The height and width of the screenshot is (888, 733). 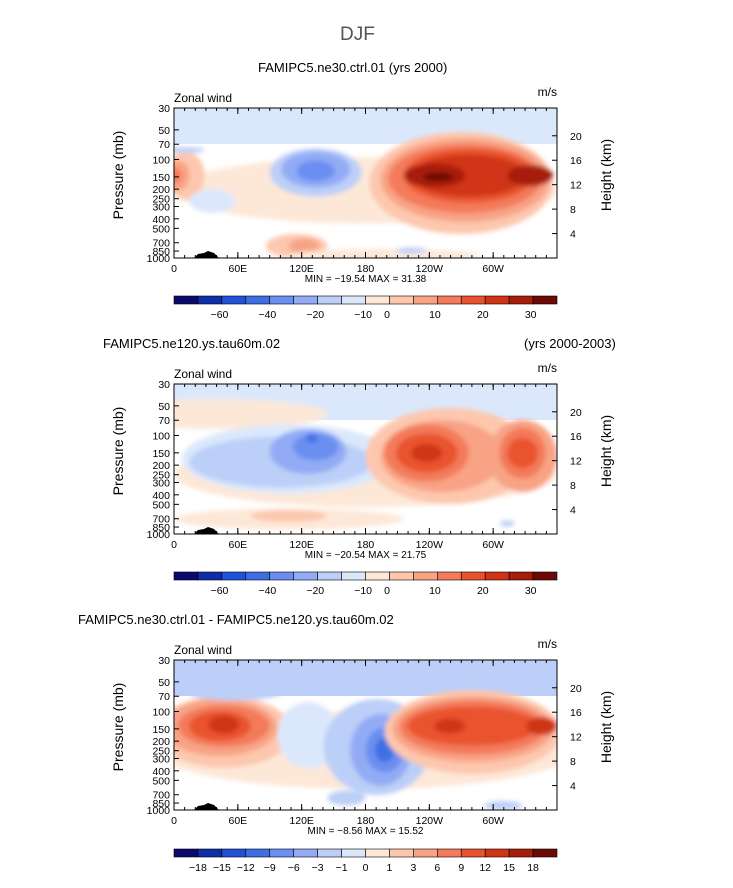 What do you see at coordinates (437, 868) in the screenshot?
I see `colorbar-label: 6` at bounding box center [437, 868].